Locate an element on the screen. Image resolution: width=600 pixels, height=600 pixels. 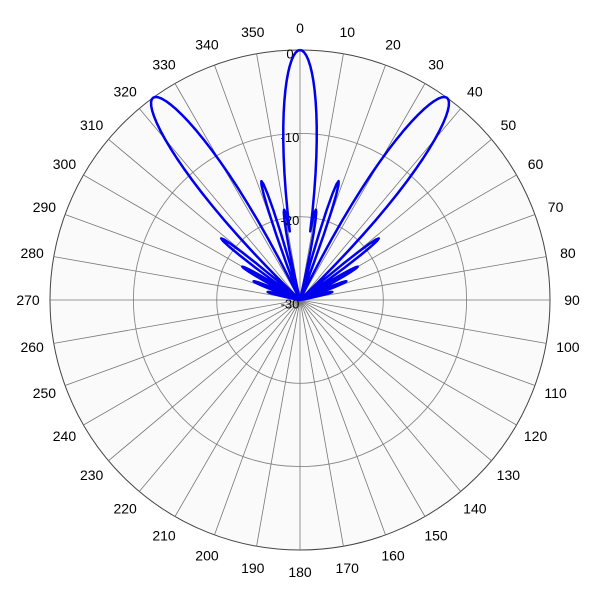
angle-tick-label: 130 is located at coordinates (509, 475).